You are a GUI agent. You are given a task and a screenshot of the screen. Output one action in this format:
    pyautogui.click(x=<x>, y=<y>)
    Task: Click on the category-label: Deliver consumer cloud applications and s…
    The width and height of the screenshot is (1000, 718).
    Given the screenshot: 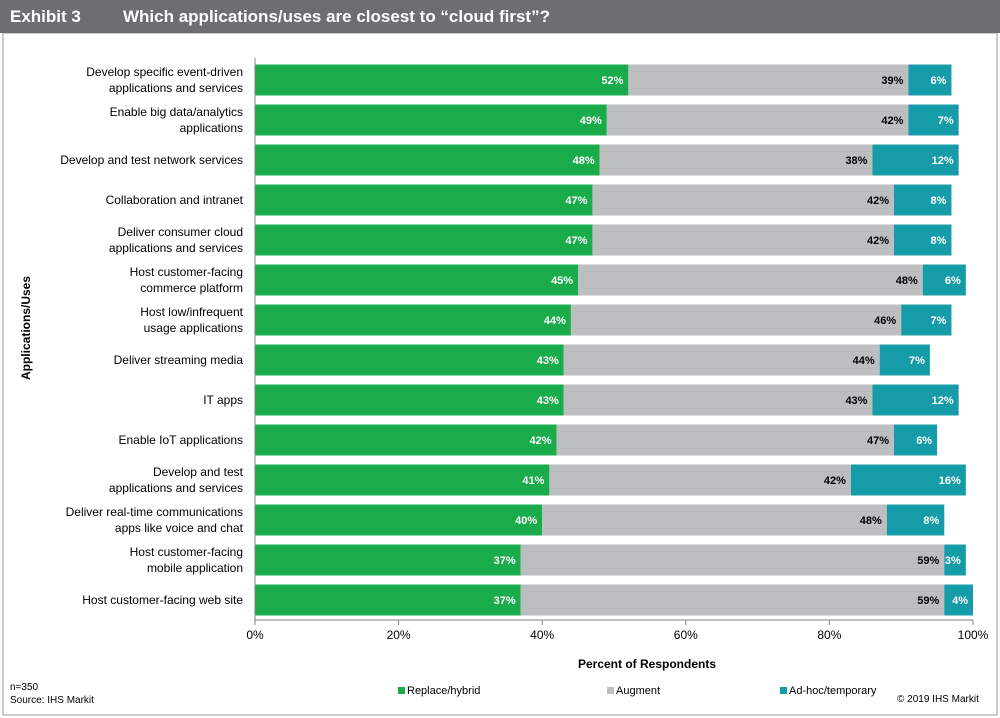 What is the action you would take?
    pyautogui.click(x=176, y=240)
    